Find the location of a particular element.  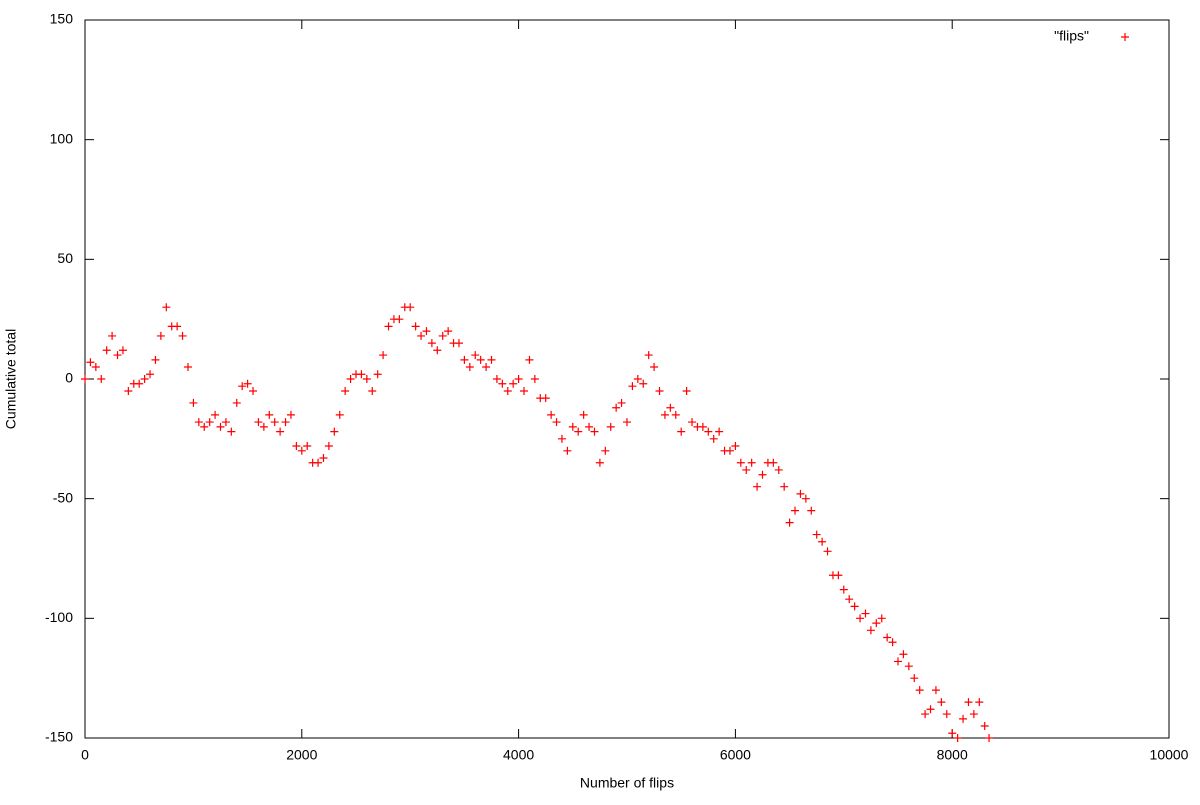

y-tick-label: 100 is located at coordinates (62, 138).